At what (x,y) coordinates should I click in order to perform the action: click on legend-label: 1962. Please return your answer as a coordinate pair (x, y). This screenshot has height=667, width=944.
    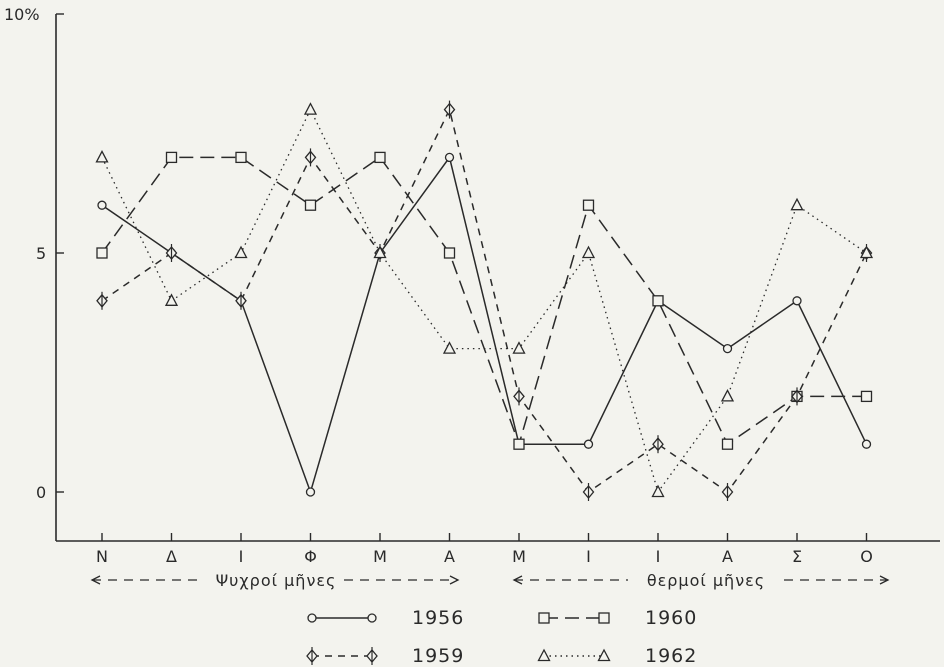
    Looking at the image, I should click on (671, 656).